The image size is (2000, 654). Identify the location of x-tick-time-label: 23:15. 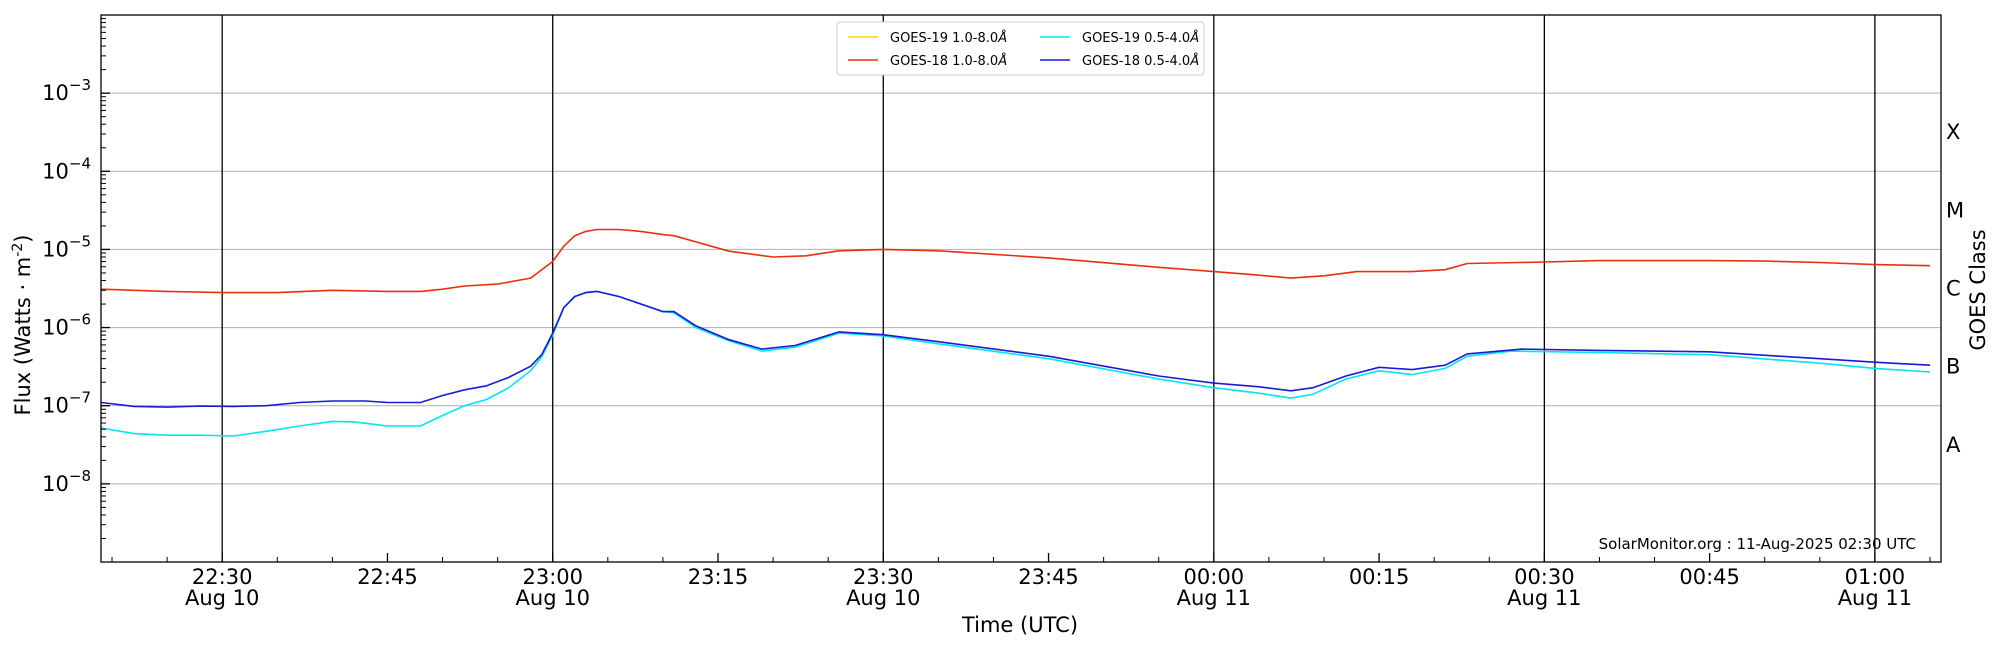
(718, 577).